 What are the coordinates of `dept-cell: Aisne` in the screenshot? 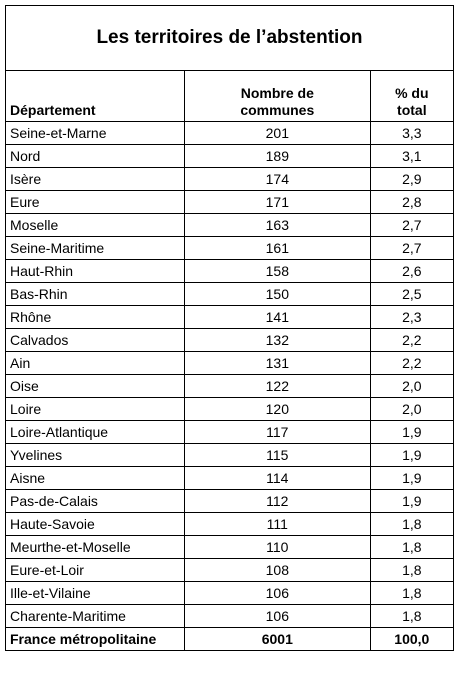 It's located at (95, 478).